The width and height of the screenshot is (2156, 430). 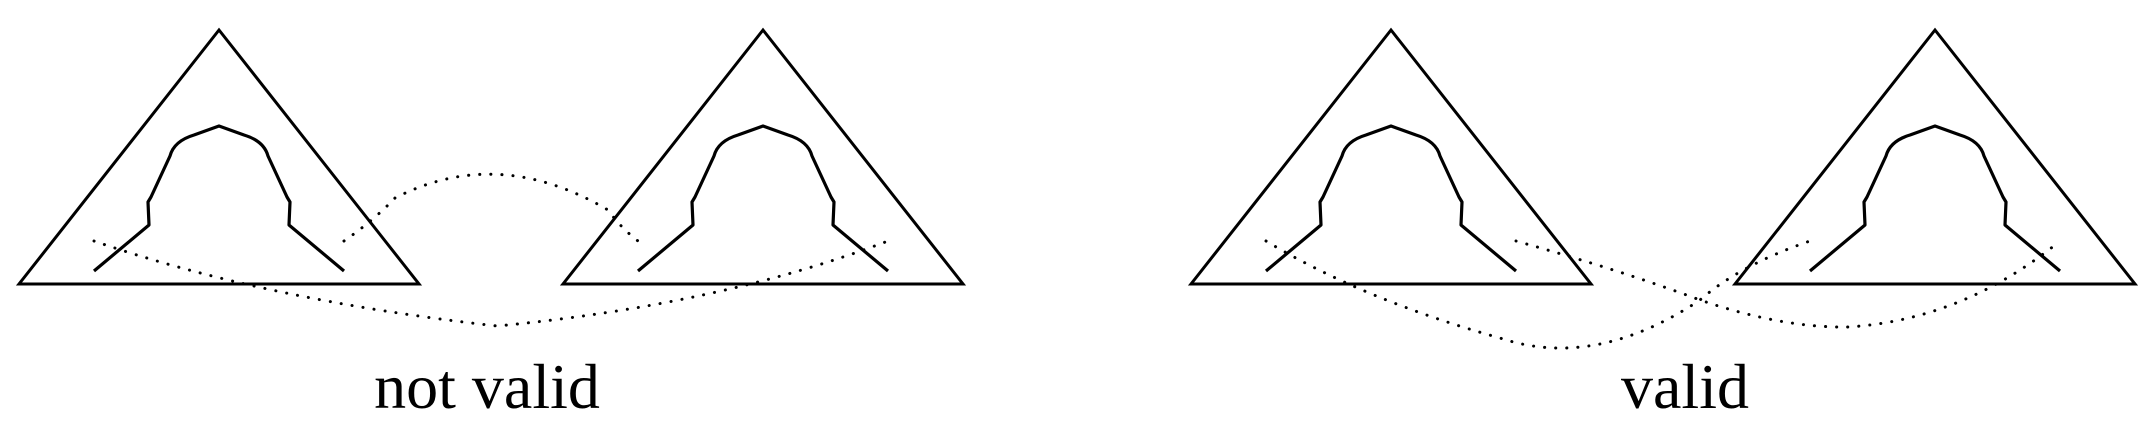 I want to click on crossing-arc-a, so click(x=1538, y=294).